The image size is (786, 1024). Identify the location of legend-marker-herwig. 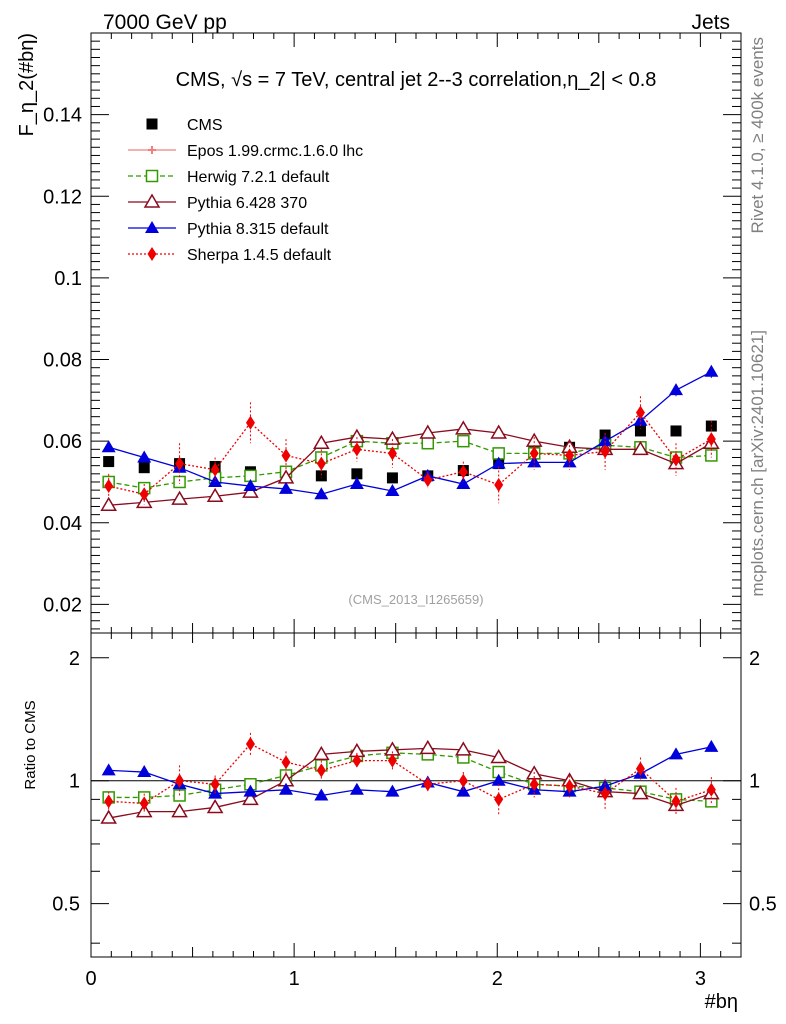
(152, 176).